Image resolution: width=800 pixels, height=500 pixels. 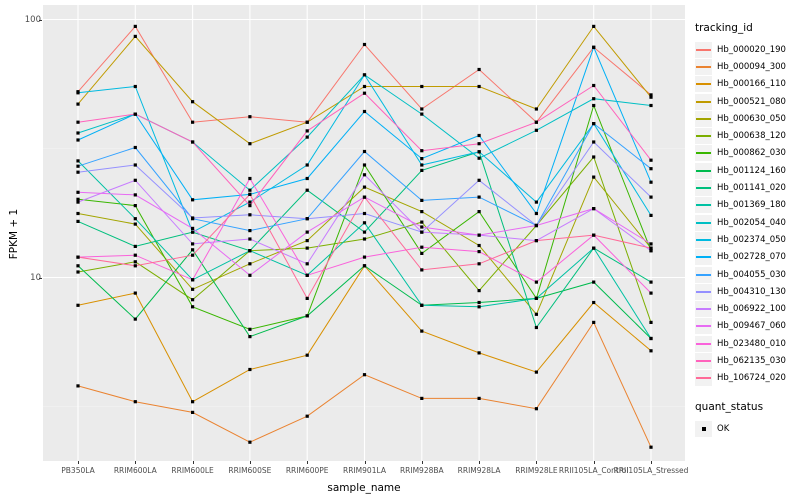 I want to click on legend-item-quant-OK: OK, so click(x=747, y=428).